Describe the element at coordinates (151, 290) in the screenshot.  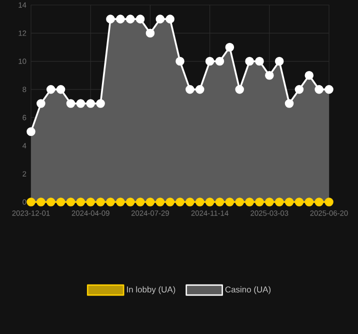
I see `legend-label: In lobby (UA)` at that location.